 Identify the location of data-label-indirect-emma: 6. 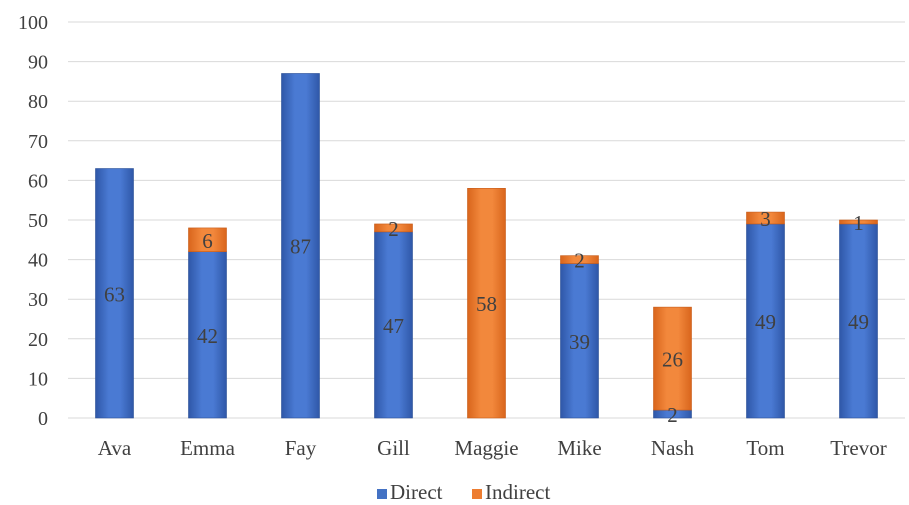
(207, 241).